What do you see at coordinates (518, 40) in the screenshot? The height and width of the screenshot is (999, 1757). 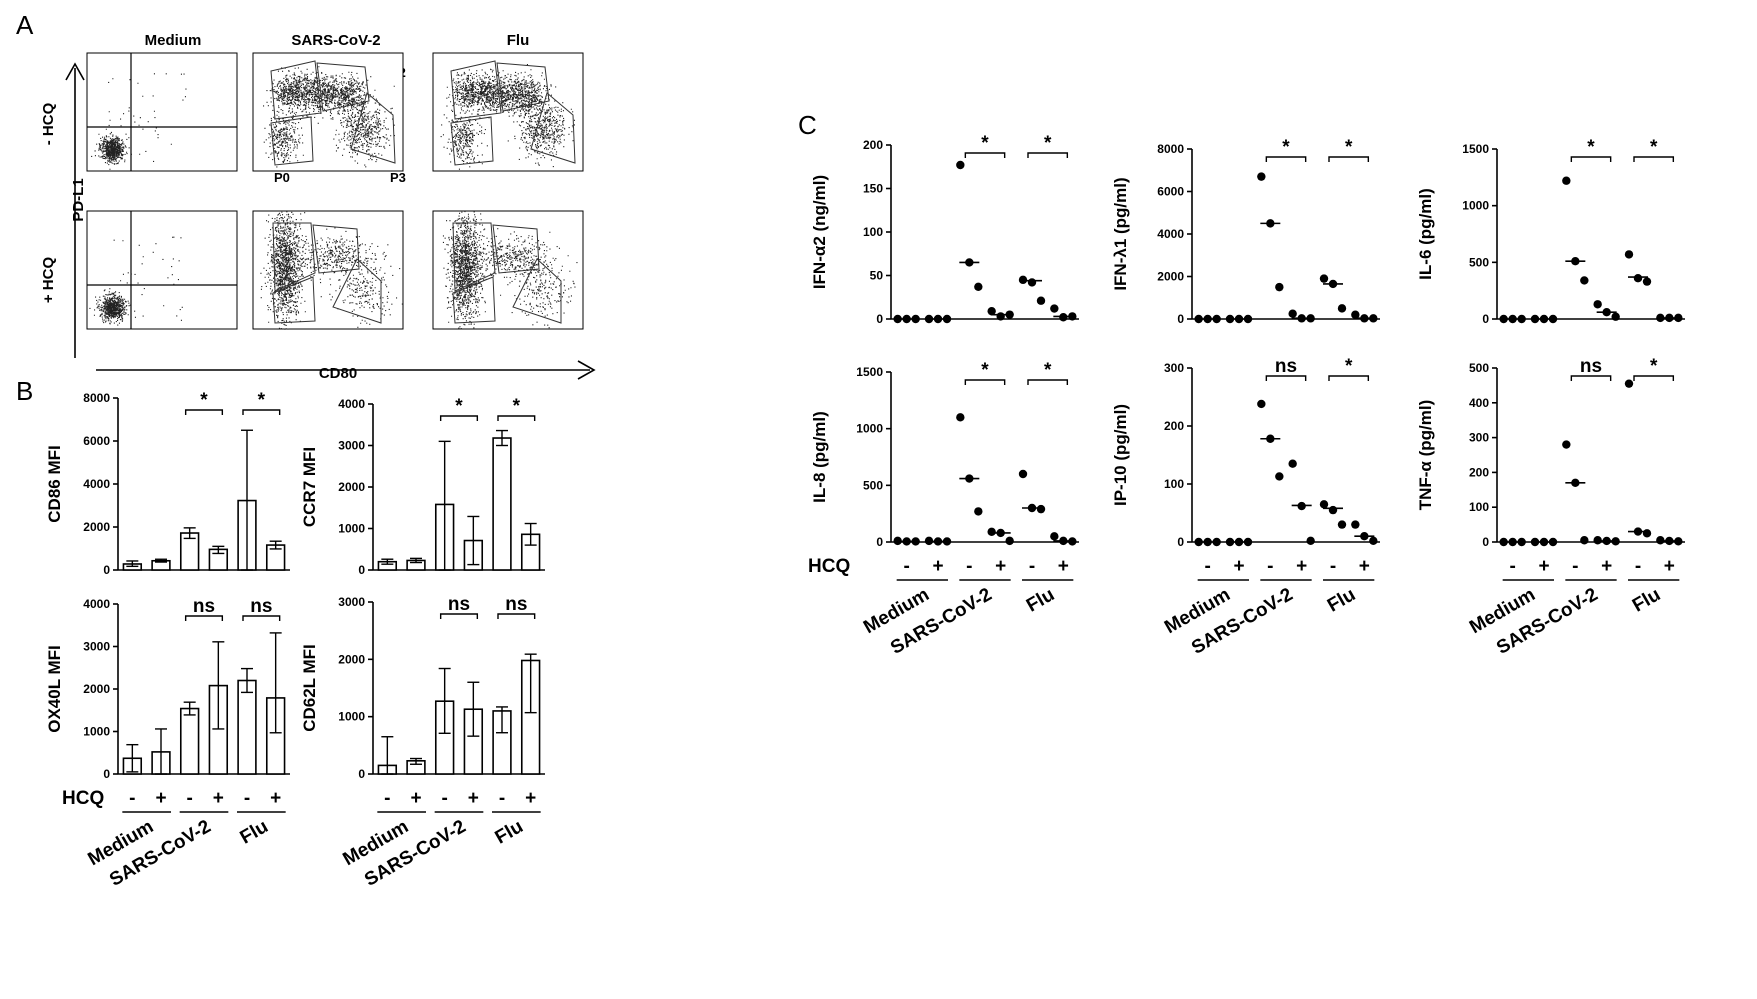 I see `flow-col-header-flu: Flu` at bounding box center [518, 40].